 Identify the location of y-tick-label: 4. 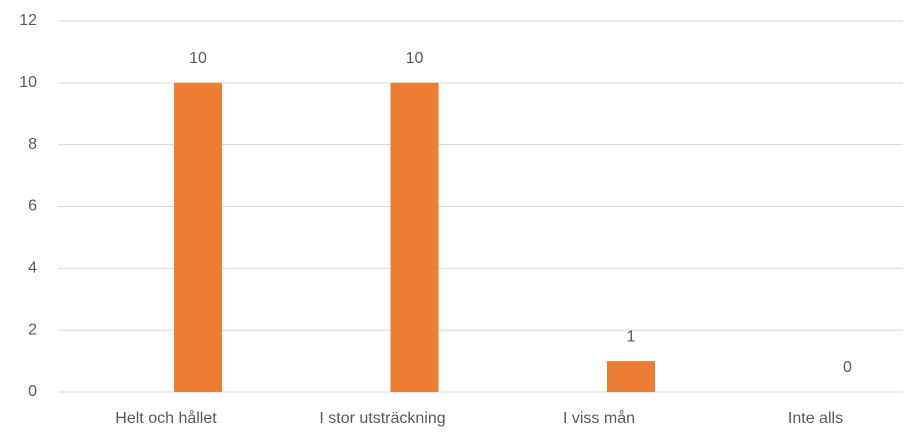
(32, 268).